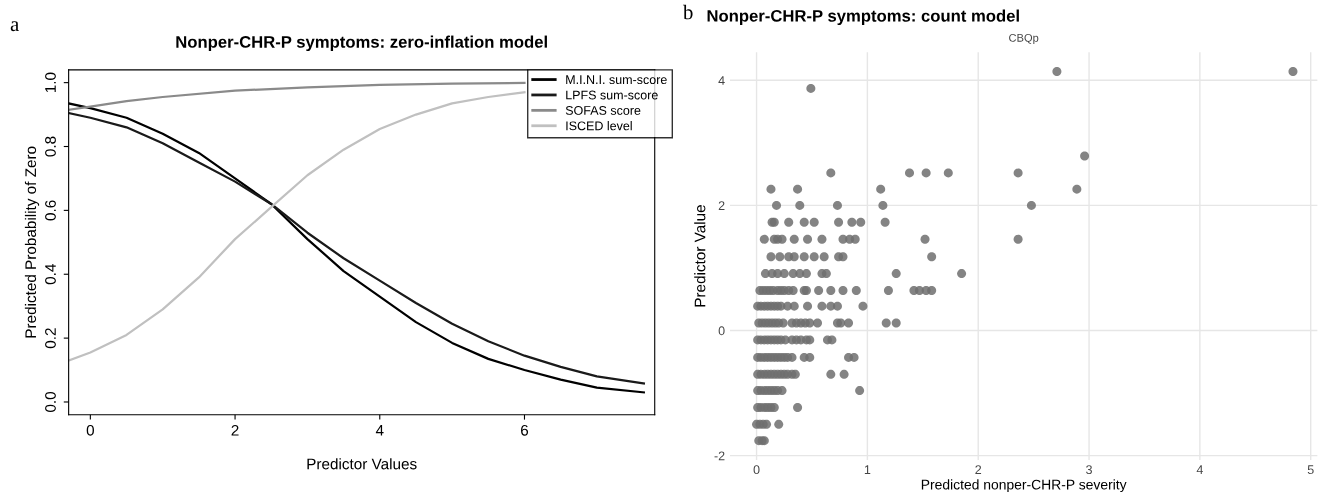 This screenshot has width=1320, height=492. I want to click on line-series, so click(297, 96).